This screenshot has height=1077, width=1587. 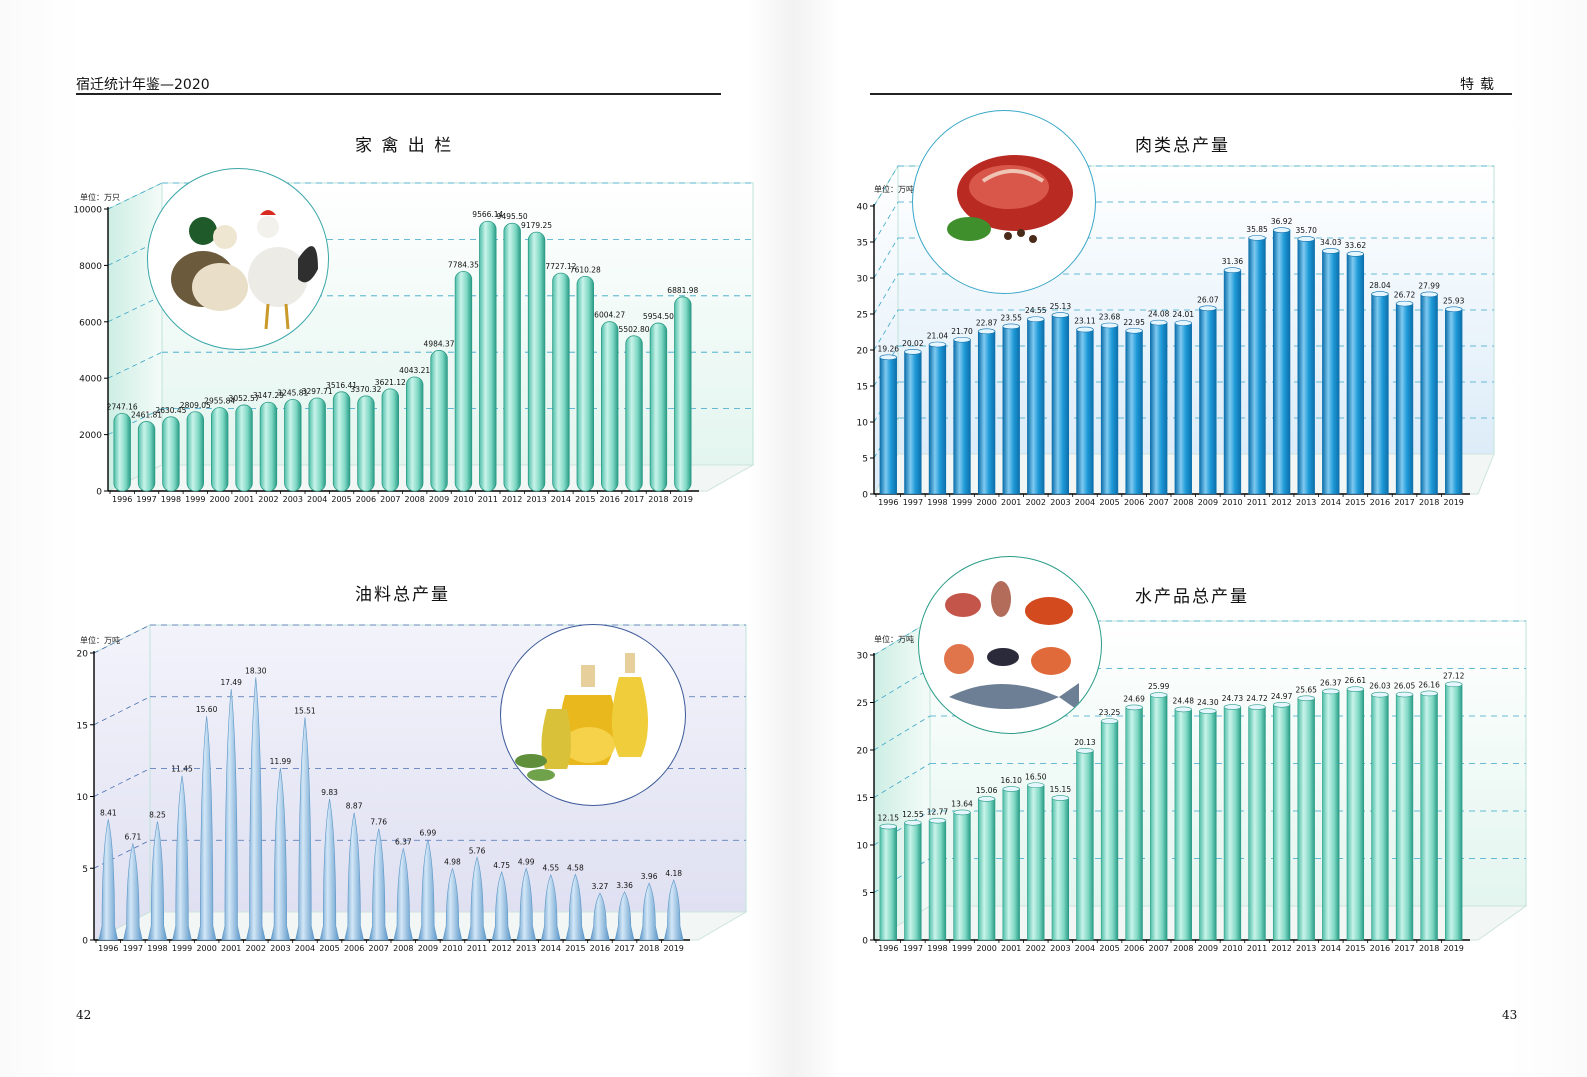 What do you see at coordinates (1257, 948) in the screenshot?
I see `x-tick-label-aquatic: 2011` at bounding box center [1257, 948].